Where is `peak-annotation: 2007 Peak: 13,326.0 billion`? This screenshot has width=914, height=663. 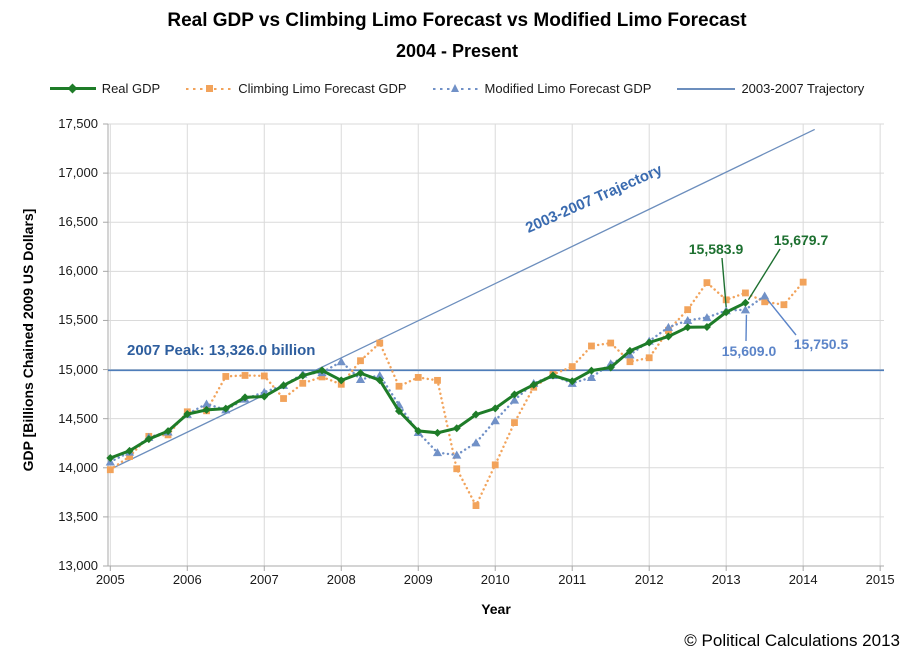
peak-annotation: 2007 Peak: 13,326.0 billion is located at coordinates (221, 350).